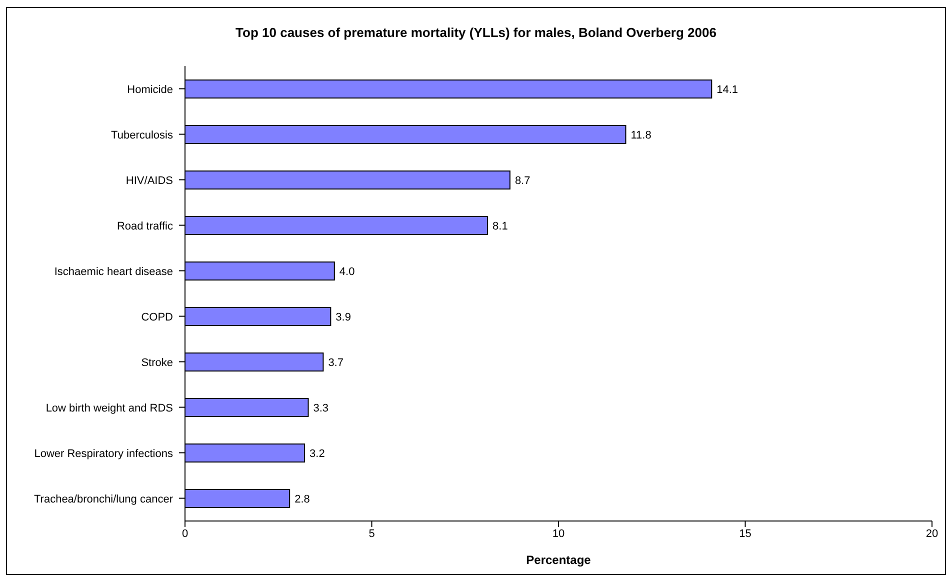 The height and width of the screenshot is (579, 949). What do you see at coordinates (745, 534) in the screenshot?
I see `x-tick-label: 15` at bounding box center [745, 534].